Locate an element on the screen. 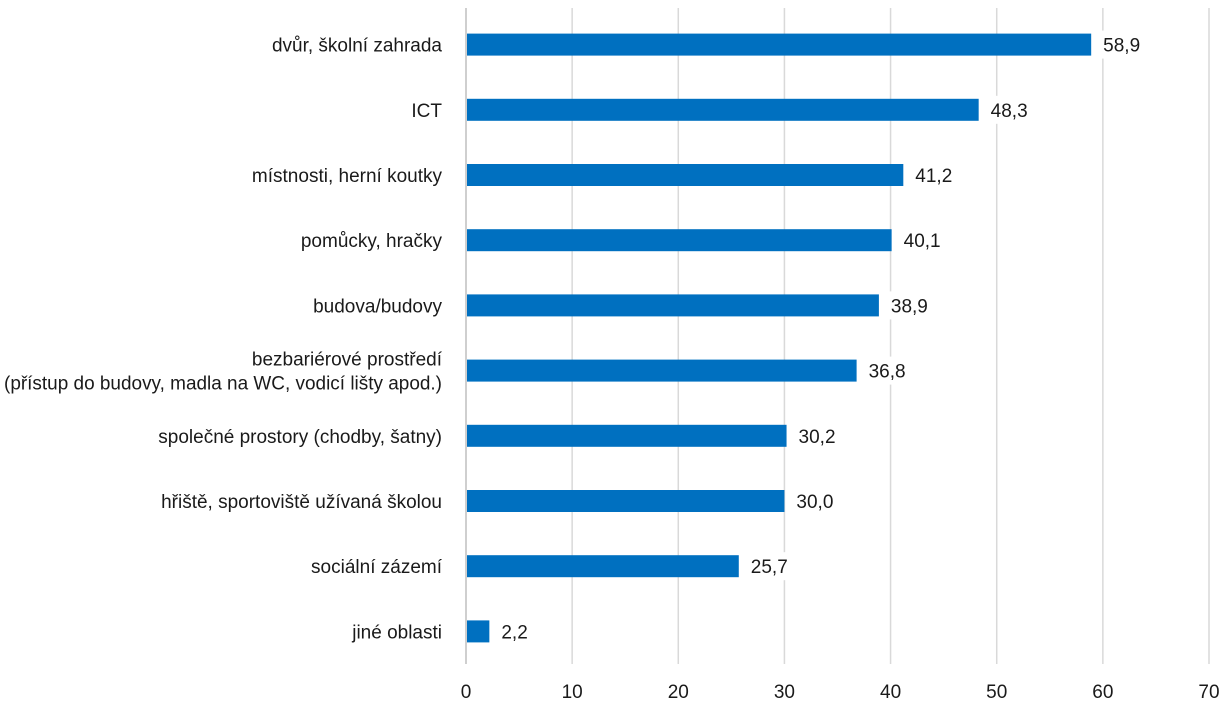  x-tick-label: 50 is located at coordinates (996, 692).